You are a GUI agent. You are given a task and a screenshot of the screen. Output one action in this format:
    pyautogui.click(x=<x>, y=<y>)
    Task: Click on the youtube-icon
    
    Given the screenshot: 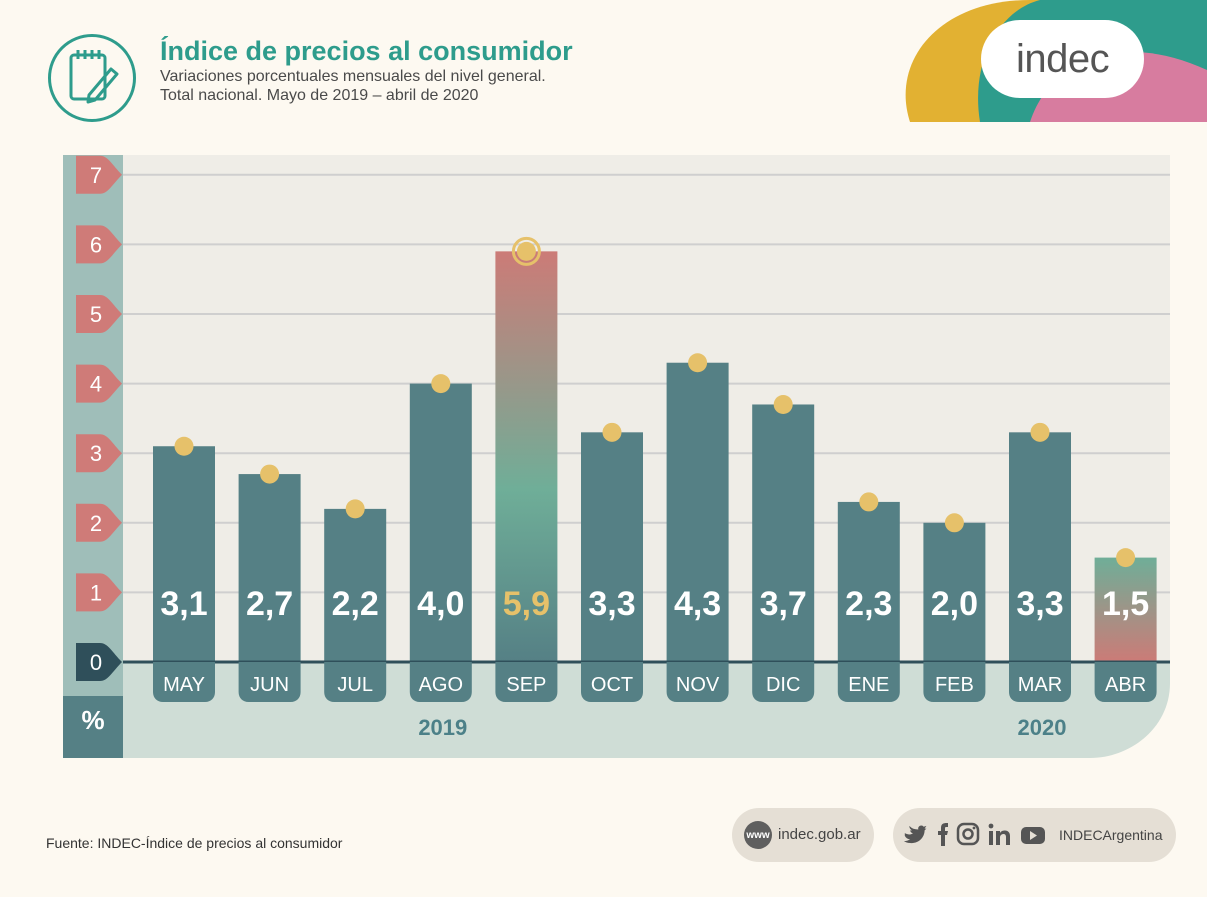 What is the action you would take?
    pyautogui.click(x=1033, y=835)
    